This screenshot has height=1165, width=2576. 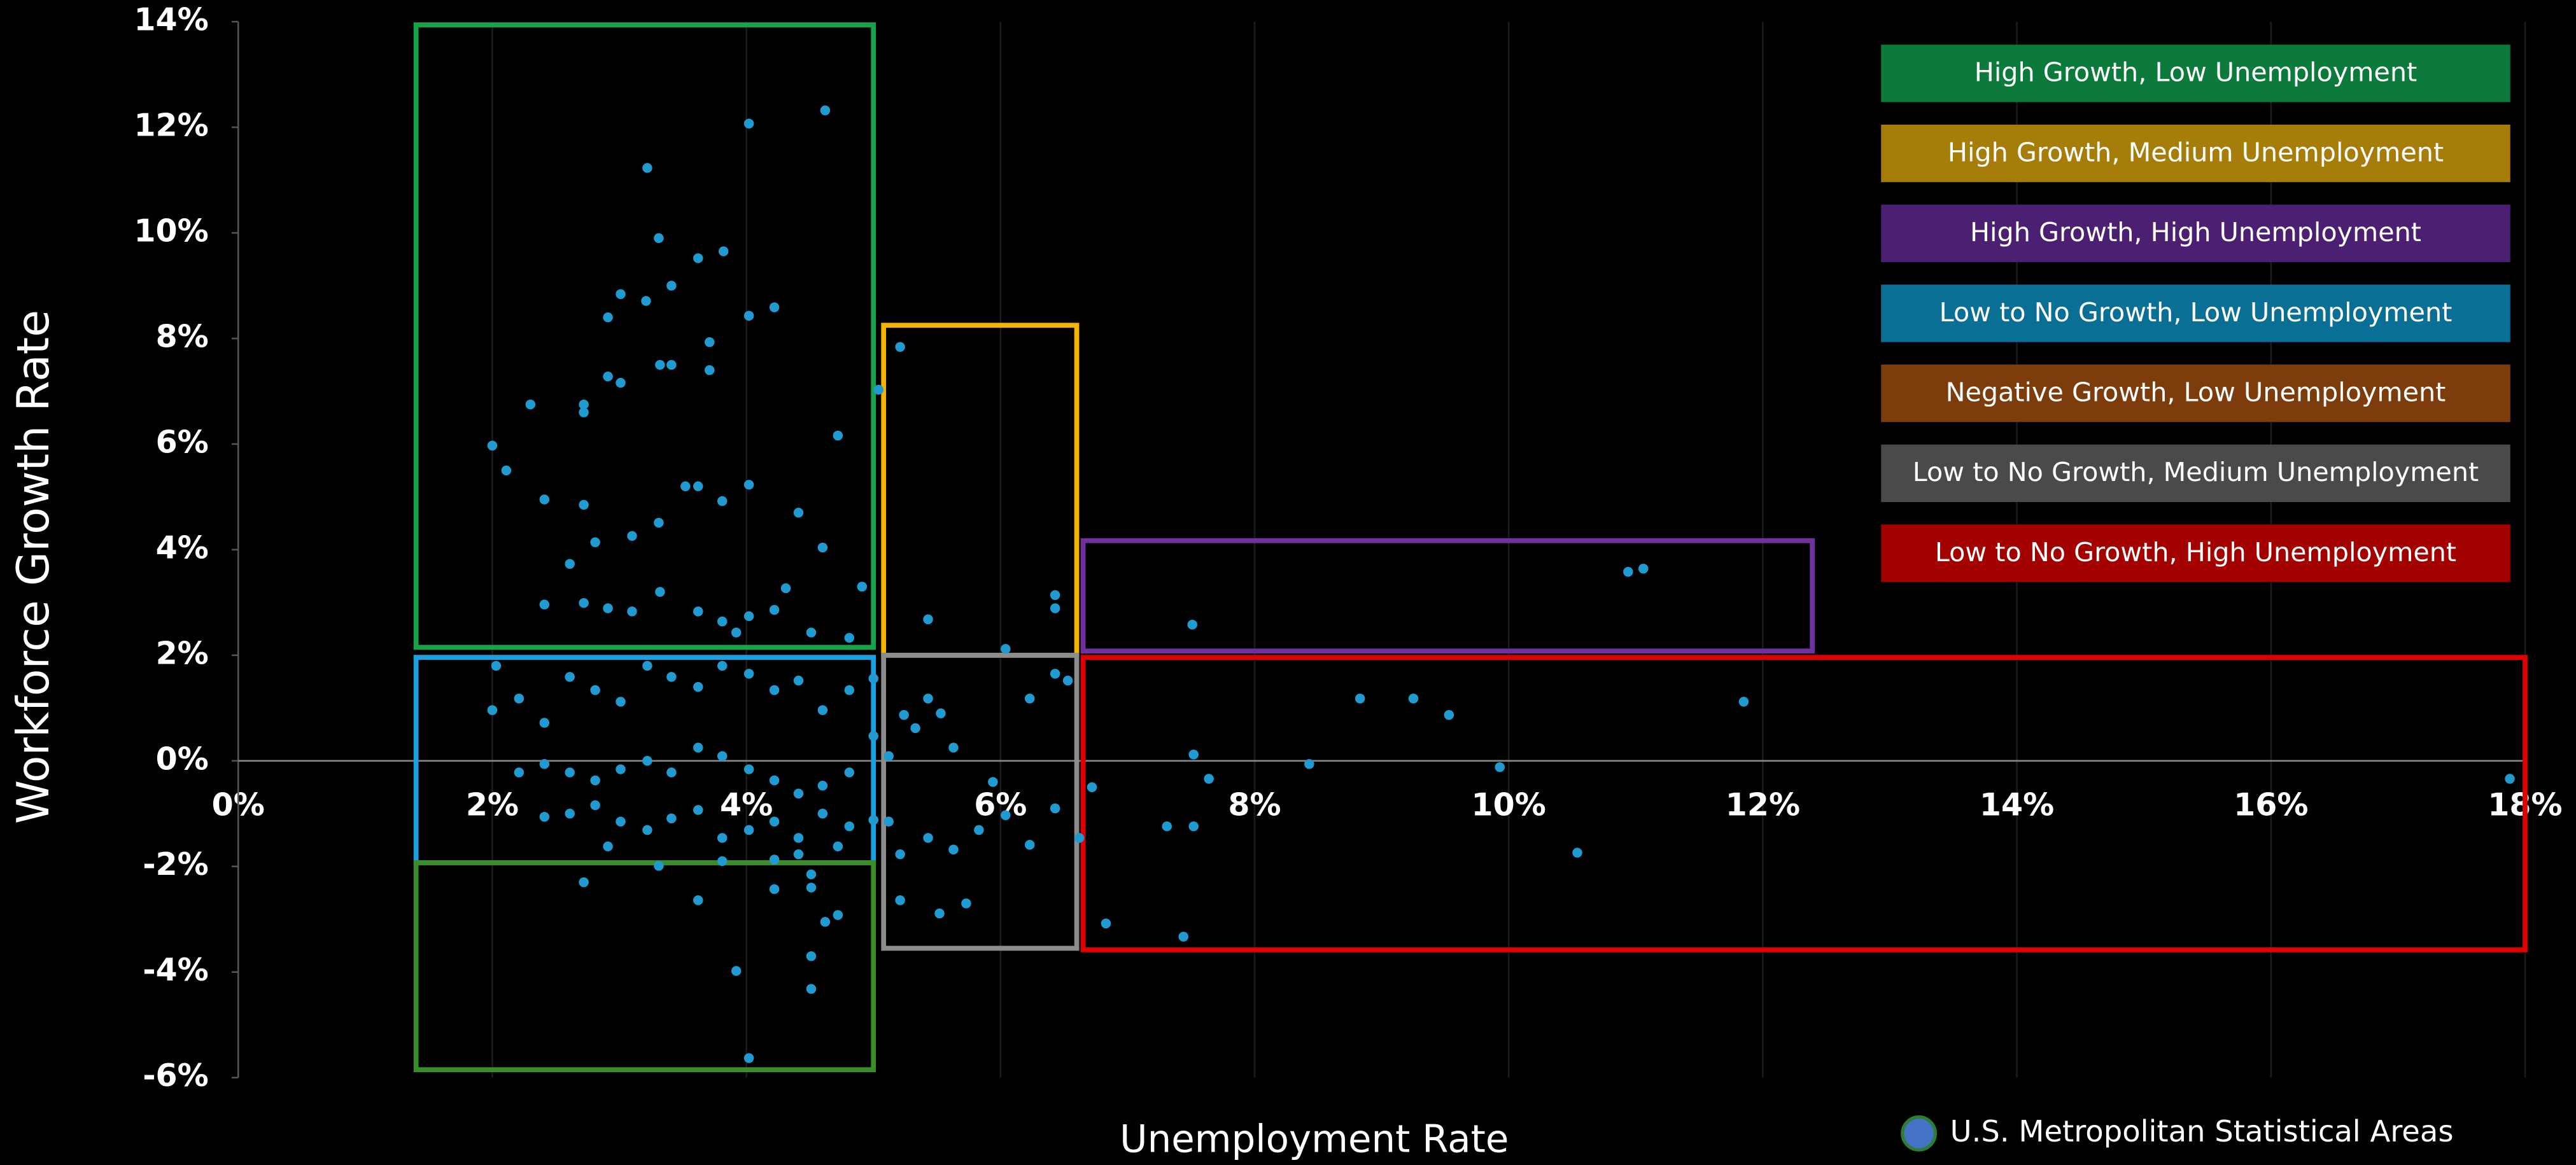 What do you see at coordinates (1509, 805) in the screenshot?
I see `x-tick-label: 10%` at bounding box center [1509, 805].